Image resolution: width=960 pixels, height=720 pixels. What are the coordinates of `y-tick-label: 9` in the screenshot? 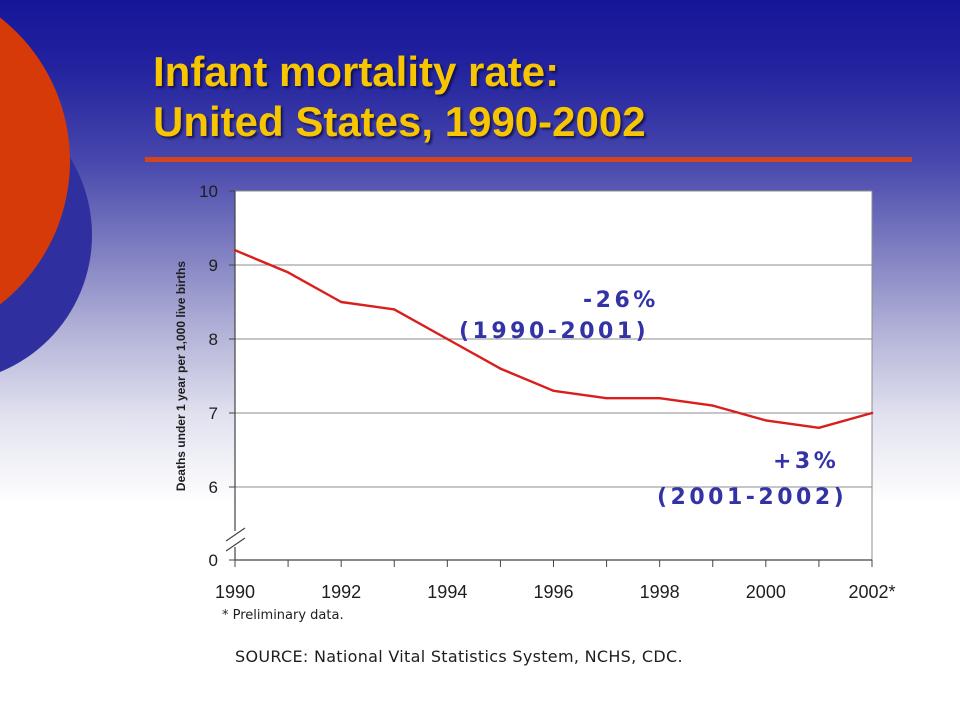 It's located at (213, 265).